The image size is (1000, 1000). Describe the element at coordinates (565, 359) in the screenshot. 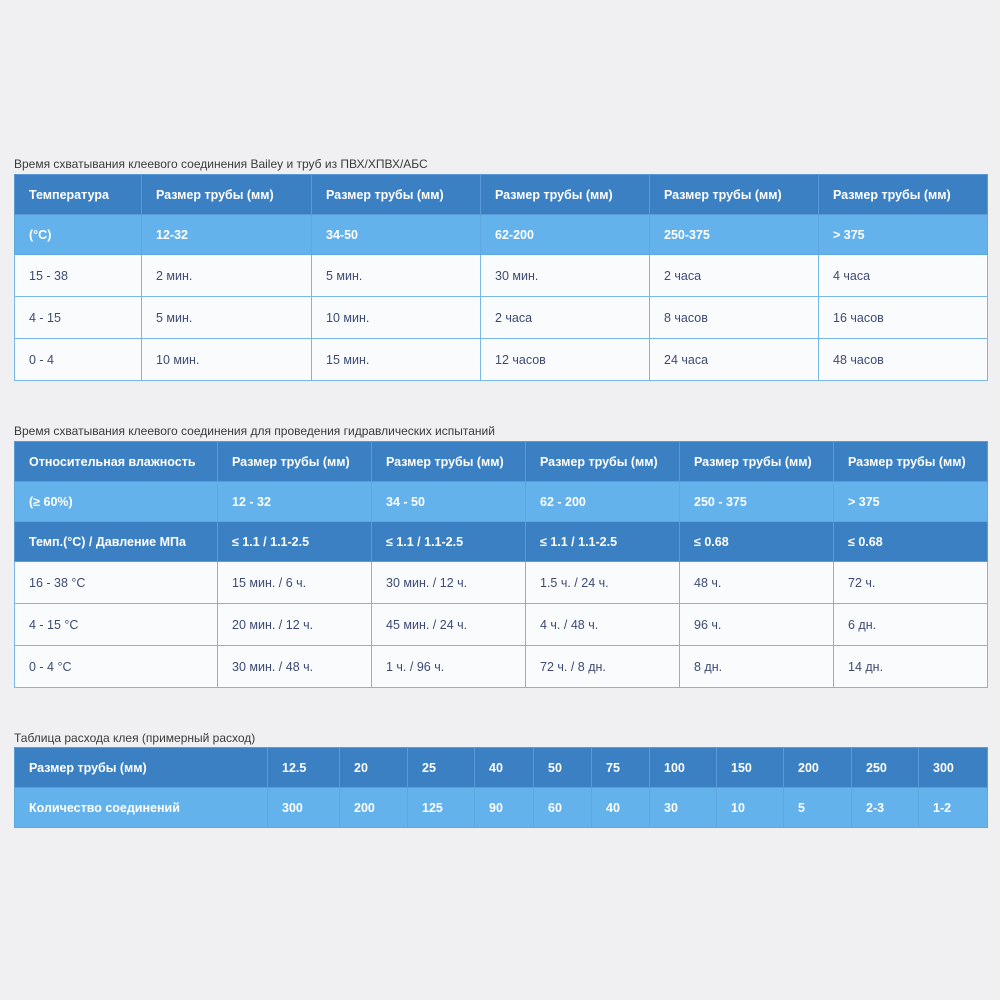

I see `table-cell: 12 часов` at that location.